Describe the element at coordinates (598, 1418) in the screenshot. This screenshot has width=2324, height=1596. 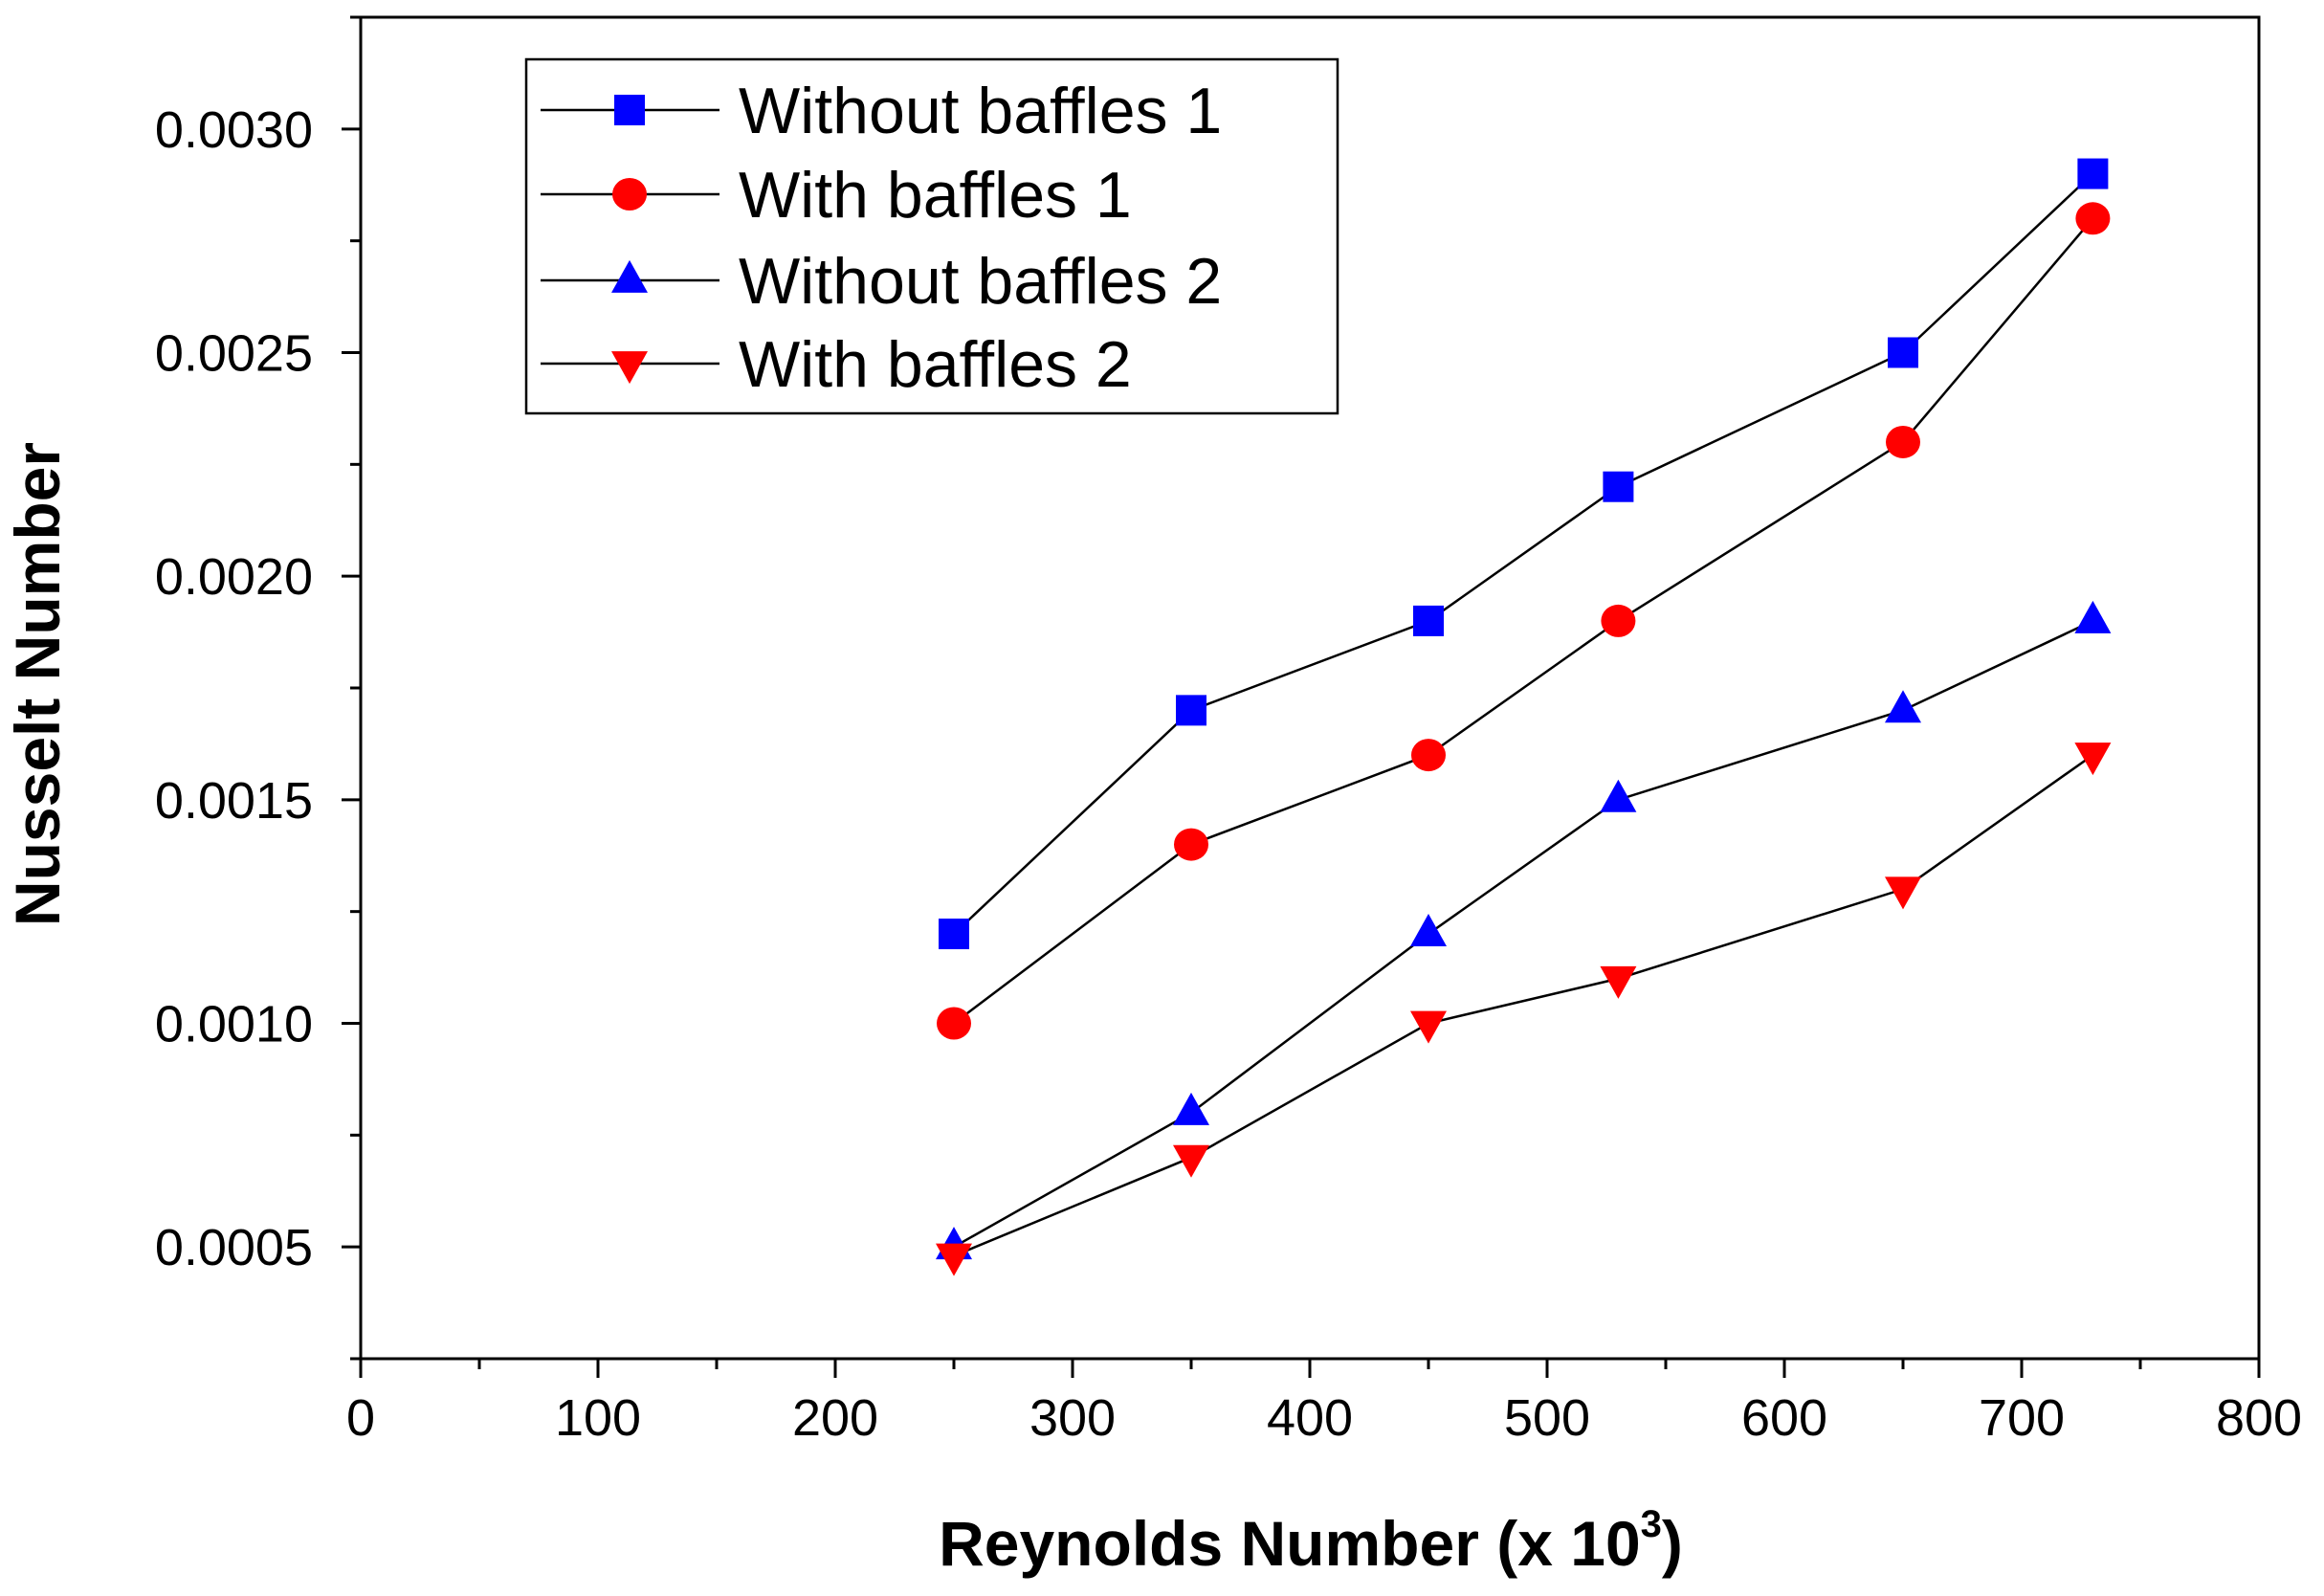
I see `x-tick-label: 100` at that location.